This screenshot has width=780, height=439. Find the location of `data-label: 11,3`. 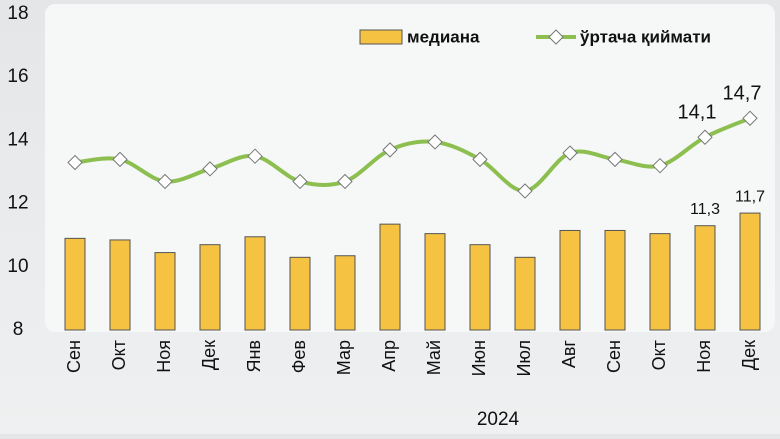

data-label: 11,3 is located at coordinates (705, 209).